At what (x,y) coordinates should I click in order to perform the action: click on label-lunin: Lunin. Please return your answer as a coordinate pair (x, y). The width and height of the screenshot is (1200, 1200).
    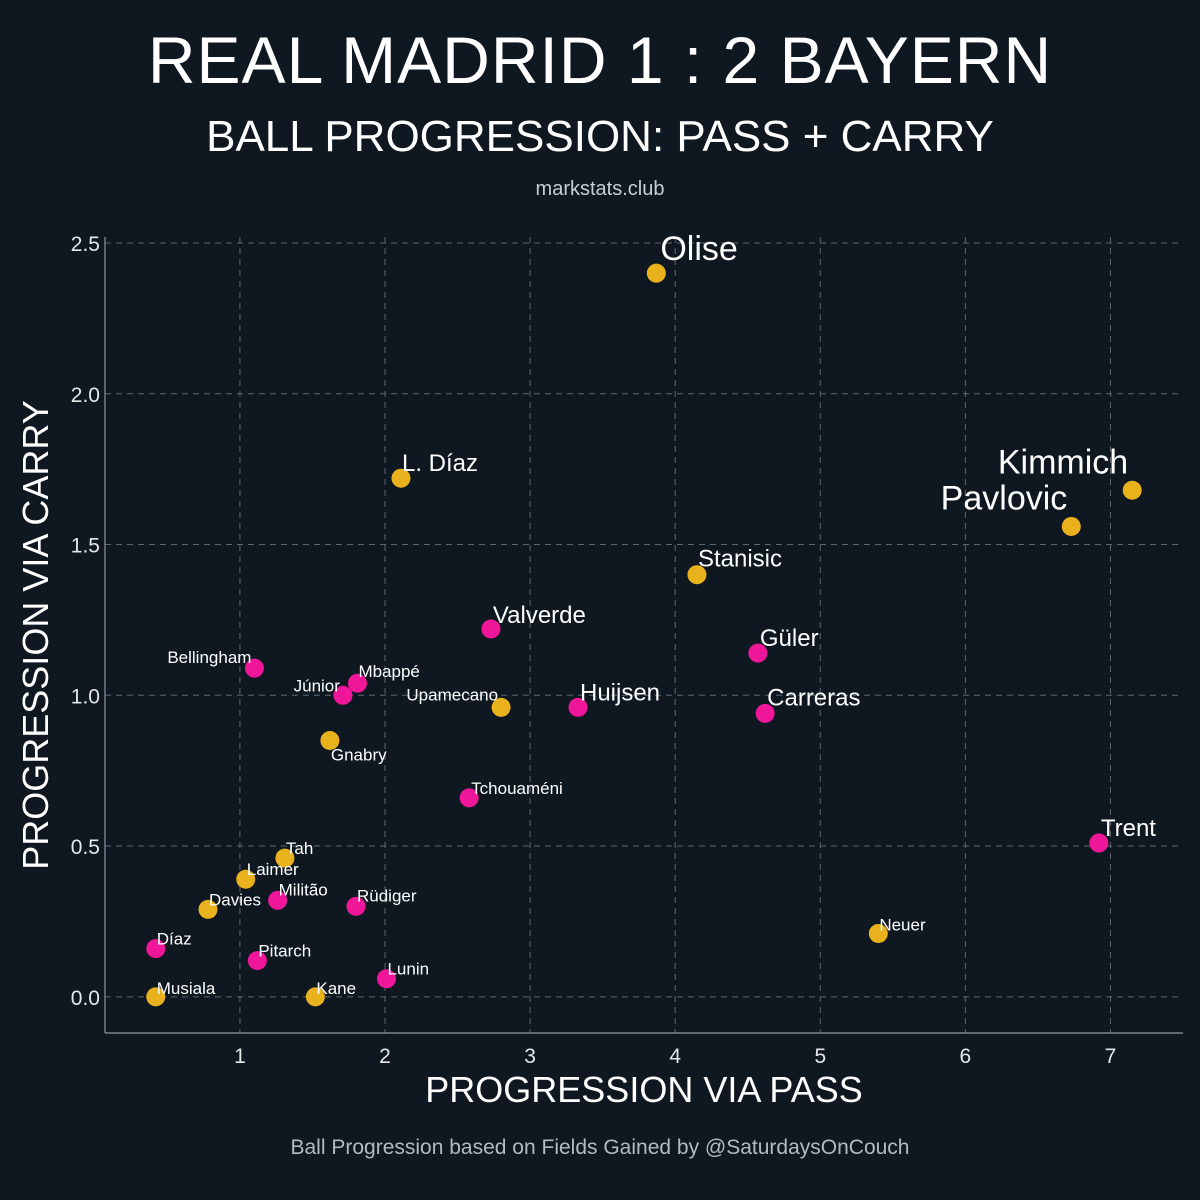
    Looking at the image, I should click on (408, 969).